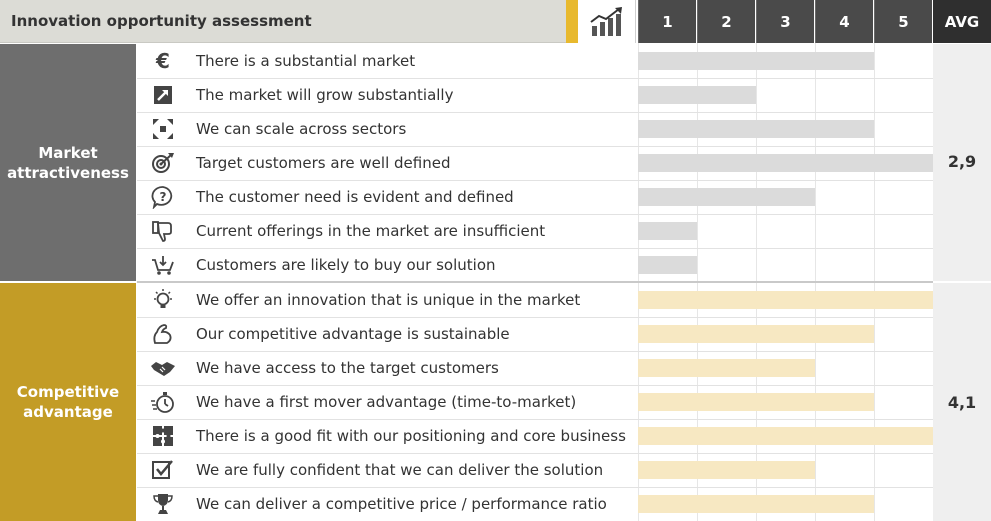 This screenshot has height=521, width=991. Describe the element at coordinates (535, 282) in the screenshot. I see `group-separator` at that location.